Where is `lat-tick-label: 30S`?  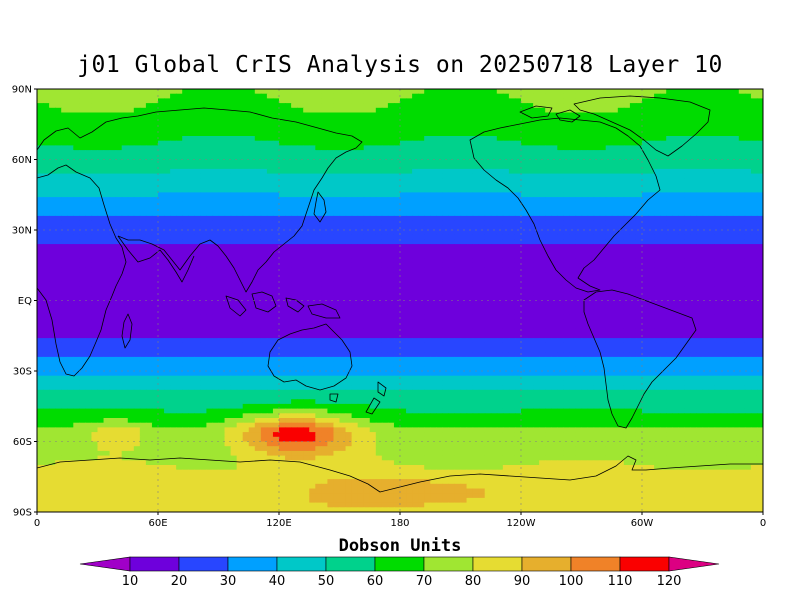 lat-tick-label: 30S is located at coordinates (22, 372).